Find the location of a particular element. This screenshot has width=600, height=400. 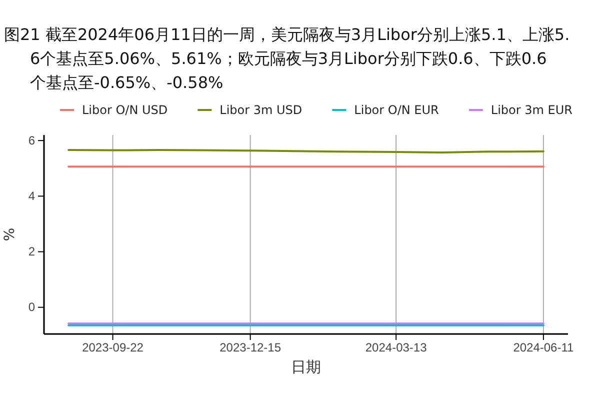

legend-label: Libor O/N EUR is located at coordinates (396, 110).